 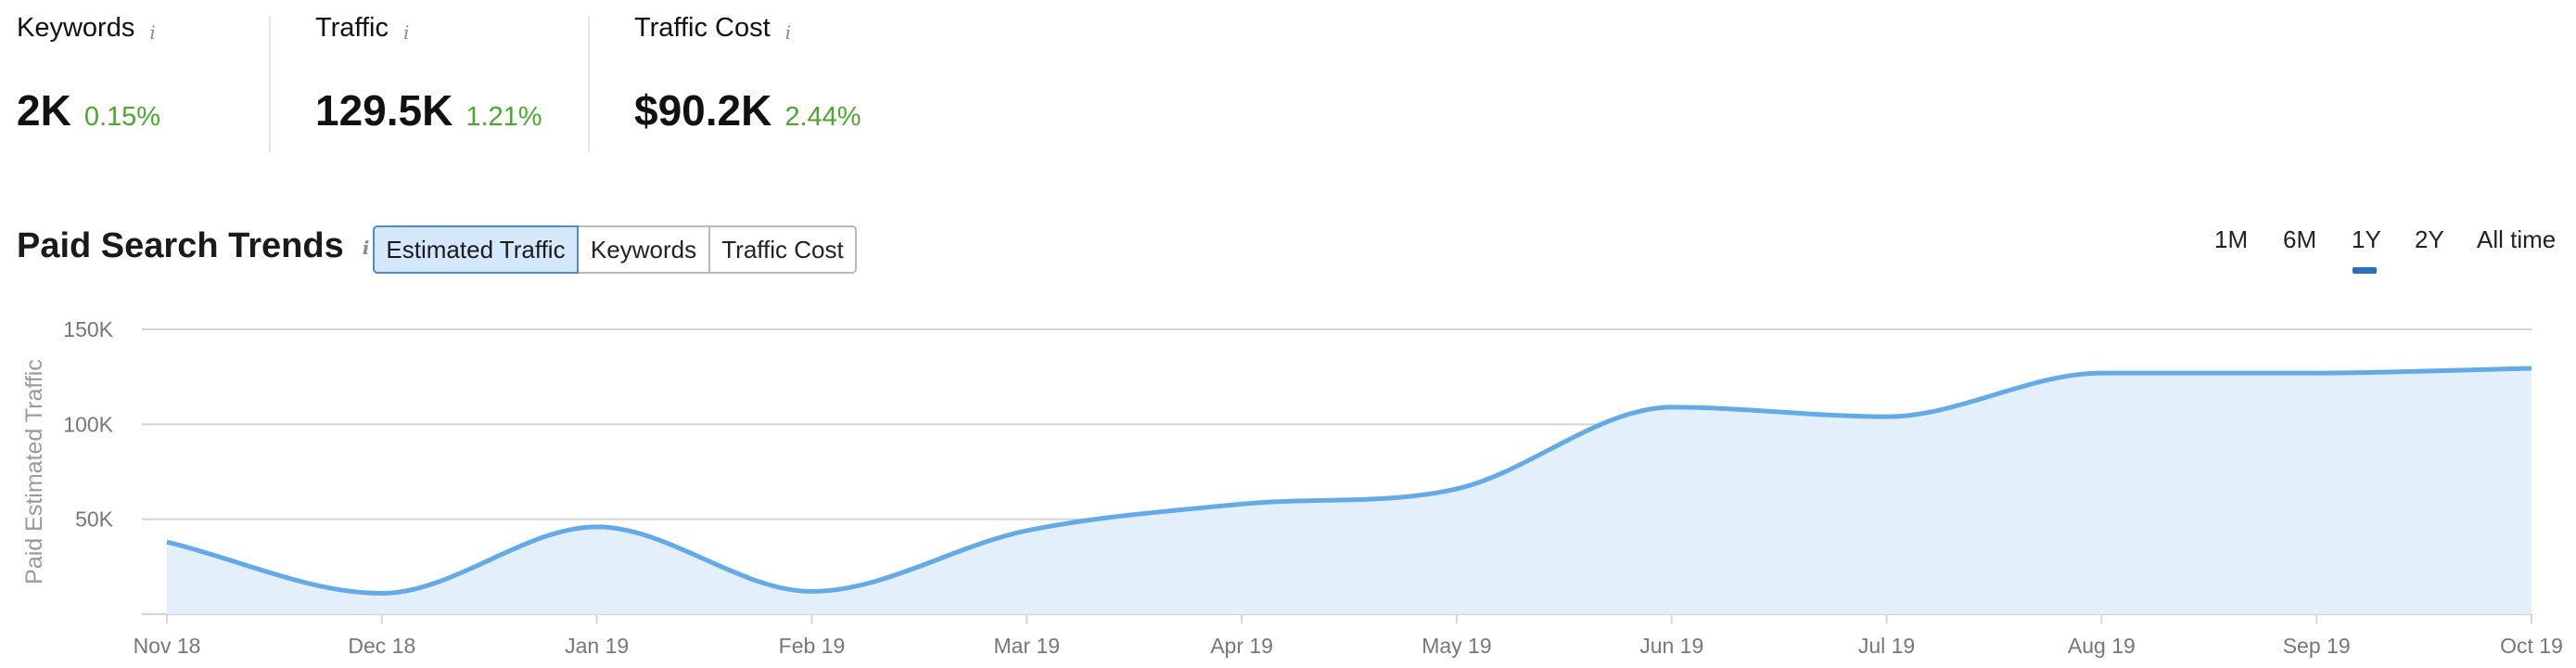 I want to click on range-tab-2y: 2Y, so click(x=2430, y=239).